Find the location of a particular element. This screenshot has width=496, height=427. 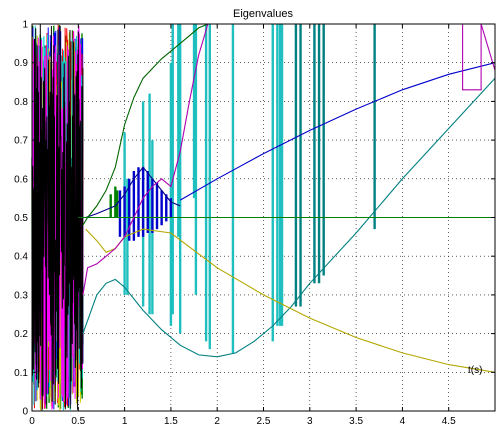

x-tick-label-2: 1 is located at coordinates (125, 421).